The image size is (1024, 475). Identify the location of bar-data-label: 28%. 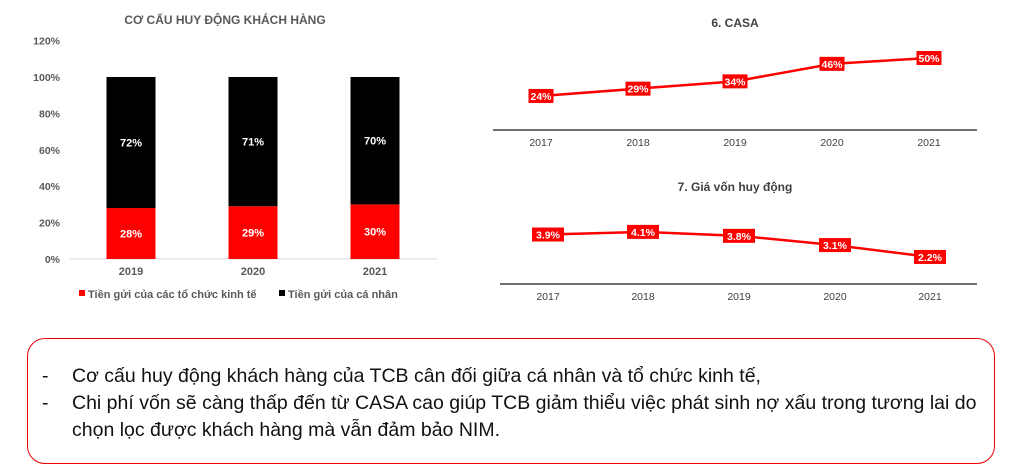
(131, 235).